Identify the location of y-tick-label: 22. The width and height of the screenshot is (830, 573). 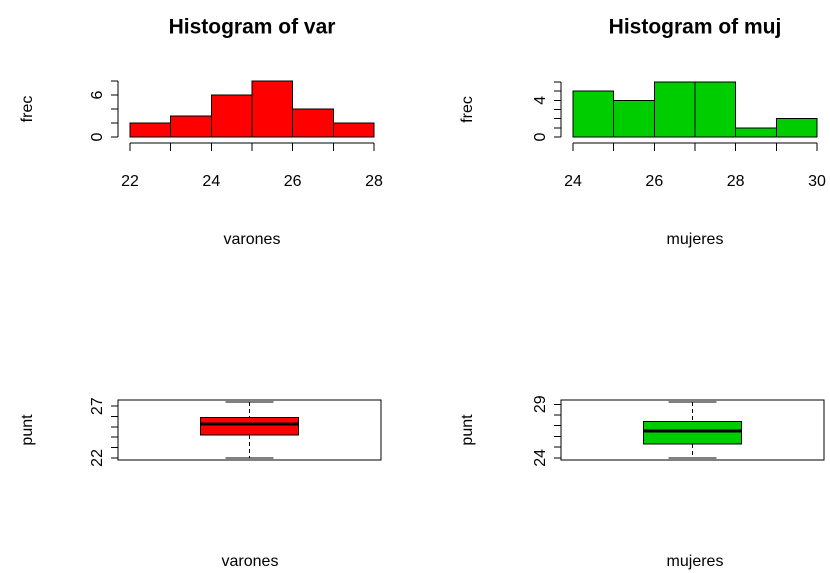
(97, 458).